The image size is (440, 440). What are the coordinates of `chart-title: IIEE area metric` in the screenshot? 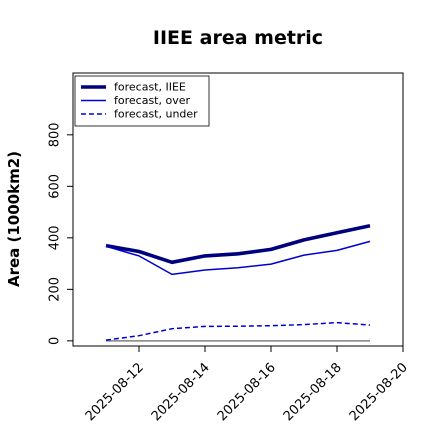 It's located at (238, 38).